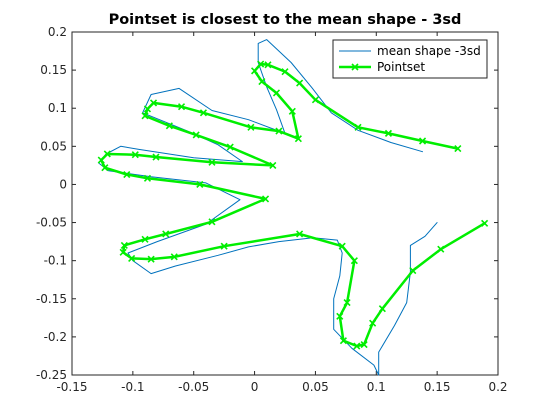  Describe the element at coordinates (429, 51) in the screenshot. I see `legend-label: mean shape -3sd` at that location.